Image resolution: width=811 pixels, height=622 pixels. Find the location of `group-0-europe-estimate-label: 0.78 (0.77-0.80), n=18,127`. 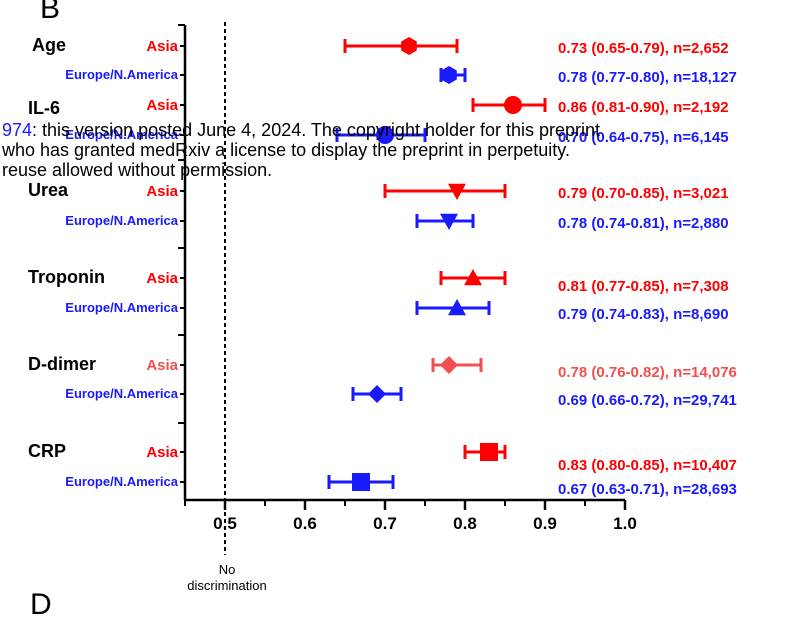

group-0-europe-estimate-label: 0.78 (0.77-0.80), n=18,127 is located at coordinates (647, 77).